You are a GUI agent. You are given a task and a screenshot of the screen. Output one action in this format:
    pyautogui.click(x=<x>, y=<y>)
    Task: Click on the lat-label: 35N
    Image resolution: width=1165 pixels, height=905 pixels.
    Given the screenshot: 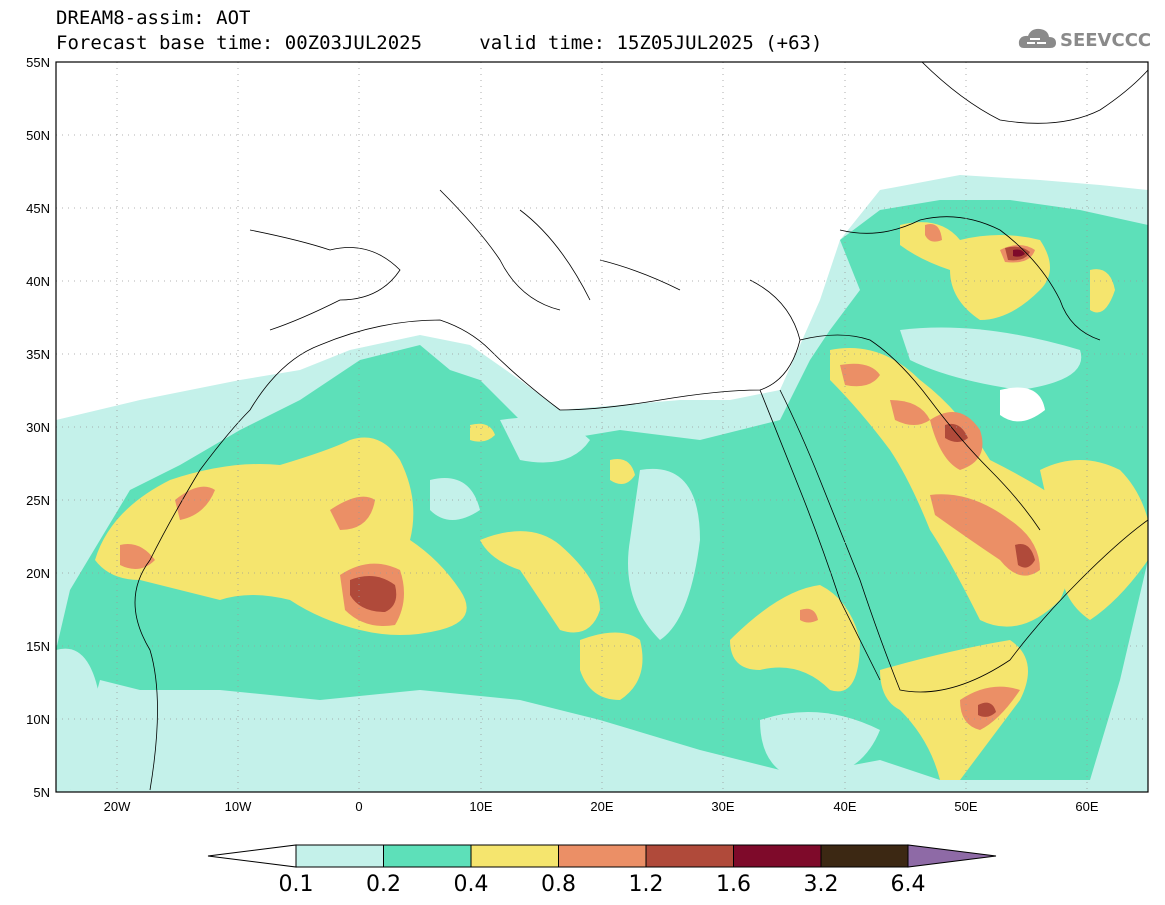 What is the action you would take?
    pyautogui.click(x=38, y=354)
    